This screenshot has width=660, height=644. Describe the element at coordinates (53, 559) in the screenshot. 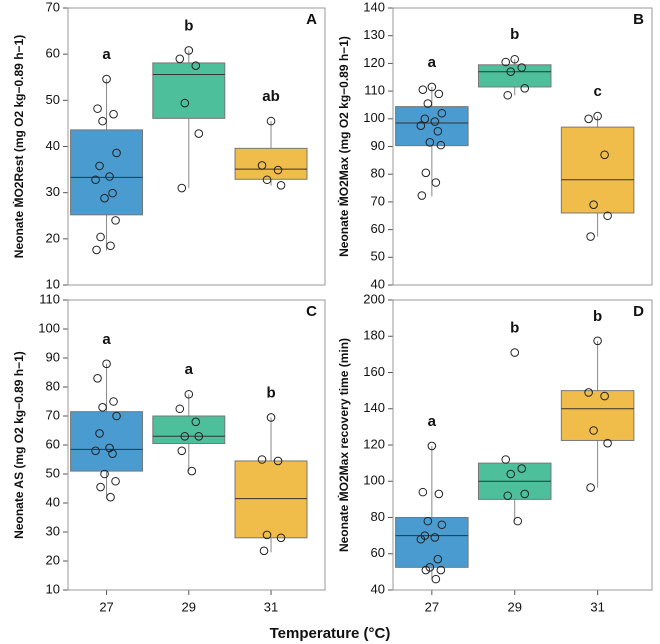

I see `y-tick-label: 20` at that location.